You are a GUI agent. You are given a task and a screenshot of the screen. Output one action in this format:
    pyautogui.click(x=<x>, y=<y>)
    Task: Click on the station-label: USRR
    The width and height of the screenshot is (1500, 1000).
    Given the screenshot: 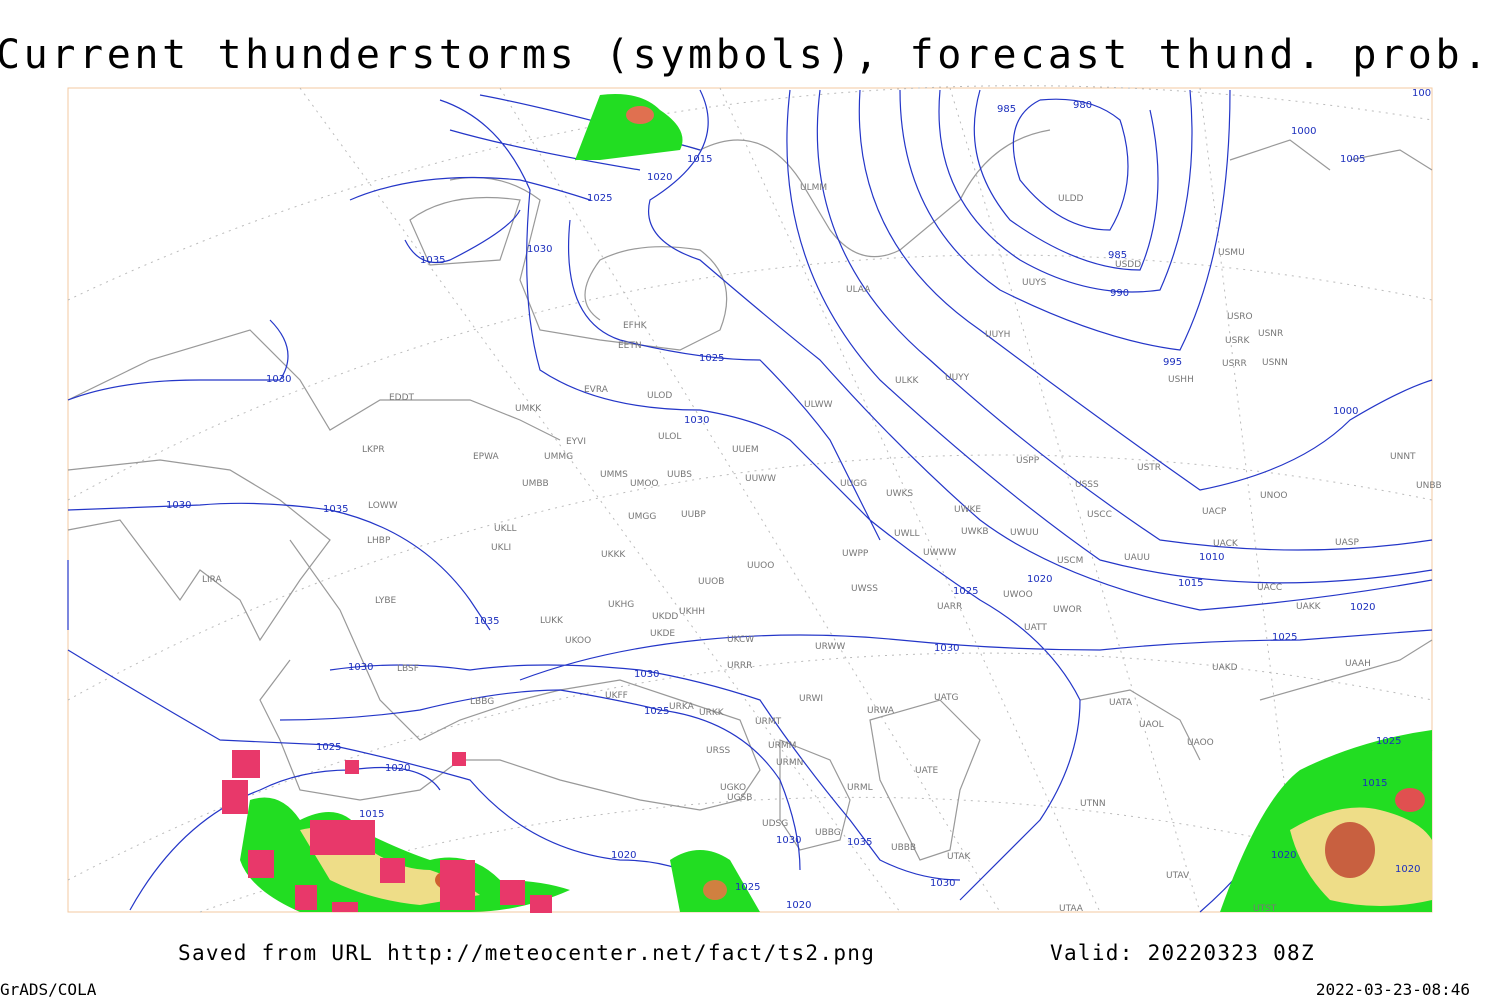 What is the action you would take?
    pyautogui.click(x=1234, y=364)
    